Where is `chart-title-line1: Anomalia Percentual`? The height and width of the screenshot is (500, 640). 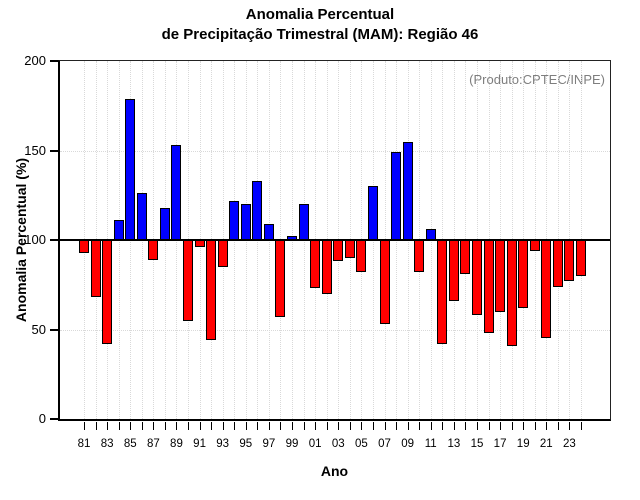
chart-title-line1: Anomalia Percentual is located at coordinates (320, 14).